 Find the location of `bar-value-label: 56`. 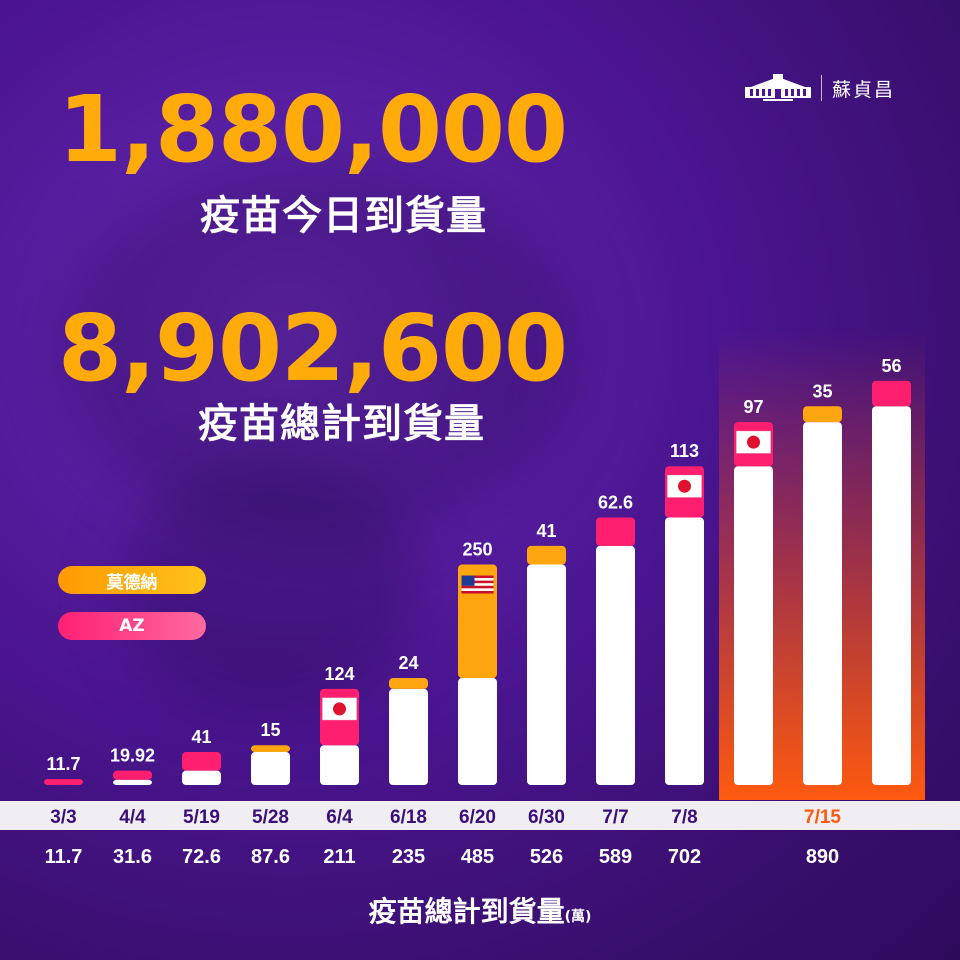

bar-value-label: 56 is located at coordinates (891, 366).